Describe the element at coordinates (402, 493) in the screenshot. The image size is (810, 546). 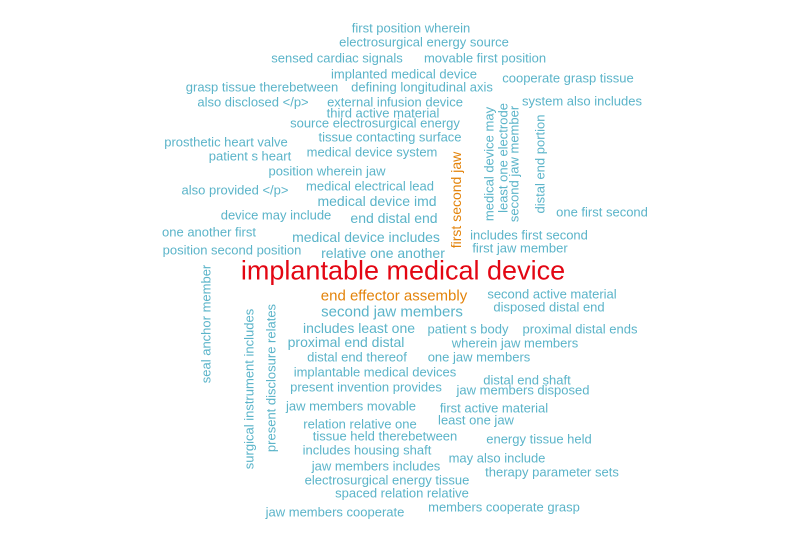
I see `cloud-word: spaced relation relative` at that location.